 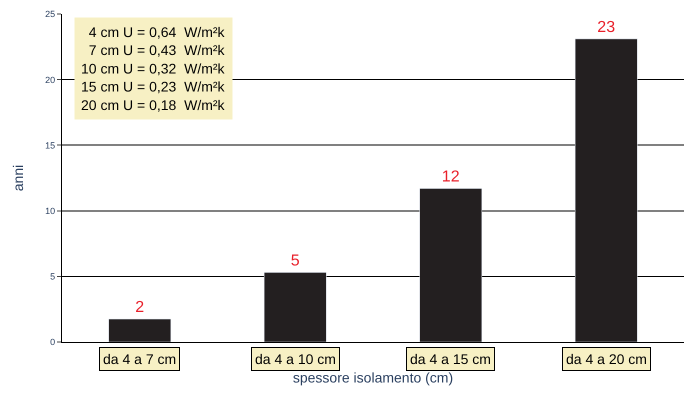 I want to click on annotation: 7 cm U = 0,43 W/m²k, so click(x=157, y=50).